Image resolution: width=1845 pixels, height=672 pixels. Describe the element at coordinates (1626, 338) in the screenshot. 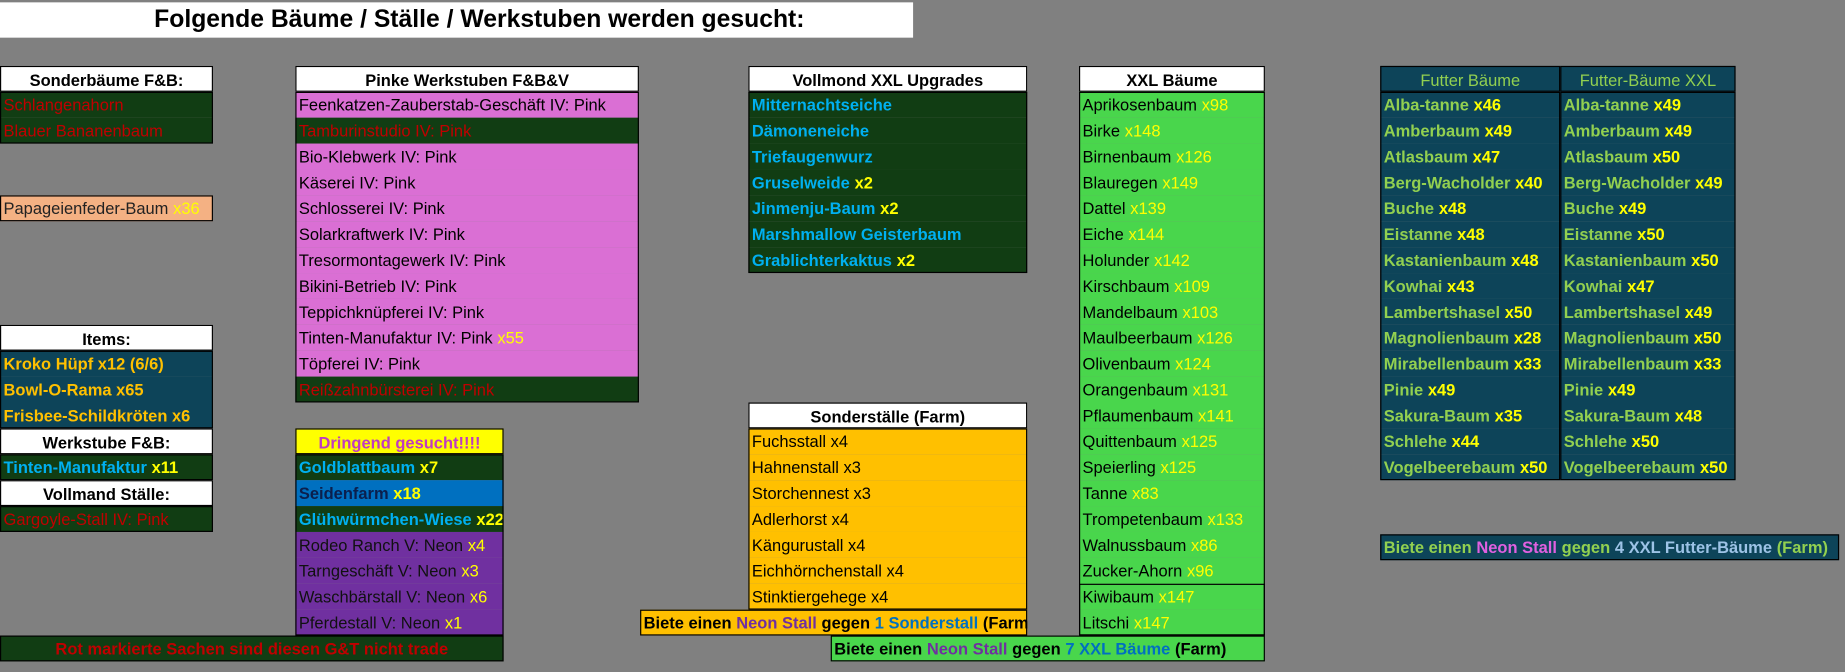

I see `cell-text: Magnolienbaum` at that location.